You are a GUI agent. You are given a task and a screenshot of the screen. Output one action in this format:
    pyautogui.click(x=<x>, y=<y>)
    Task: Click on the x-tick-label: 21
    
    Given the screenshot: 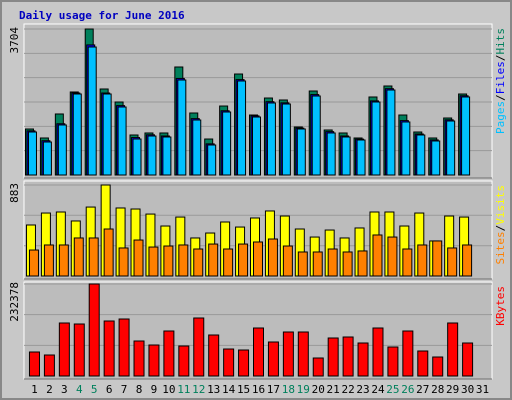 What is the action you would take?
    pyautogui.click(x=333, y=389)
    